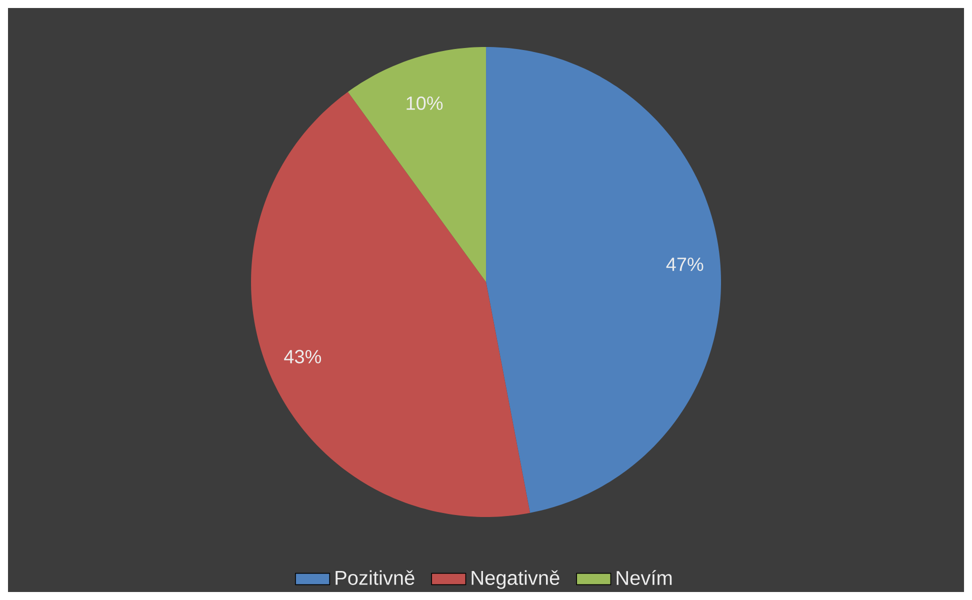  Describe the element at coordinates (424, 103) in the screenshot. I see `data-label: 10%` at that location.